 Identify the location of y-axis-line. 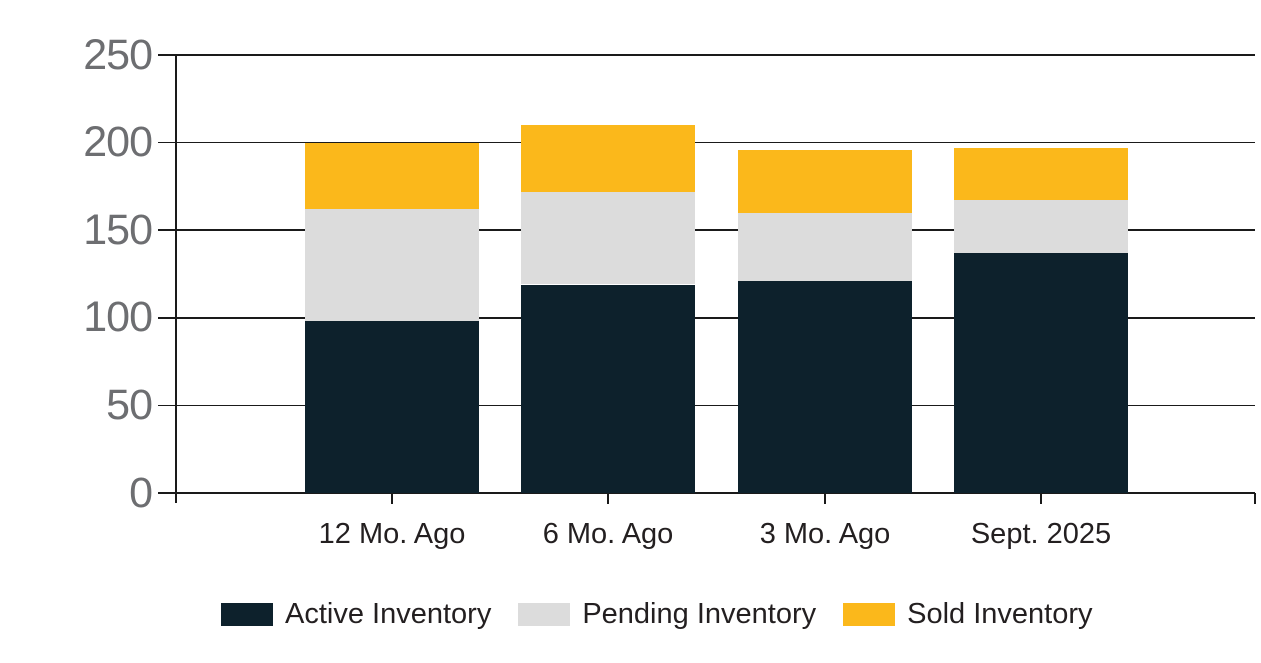
(176, 279).